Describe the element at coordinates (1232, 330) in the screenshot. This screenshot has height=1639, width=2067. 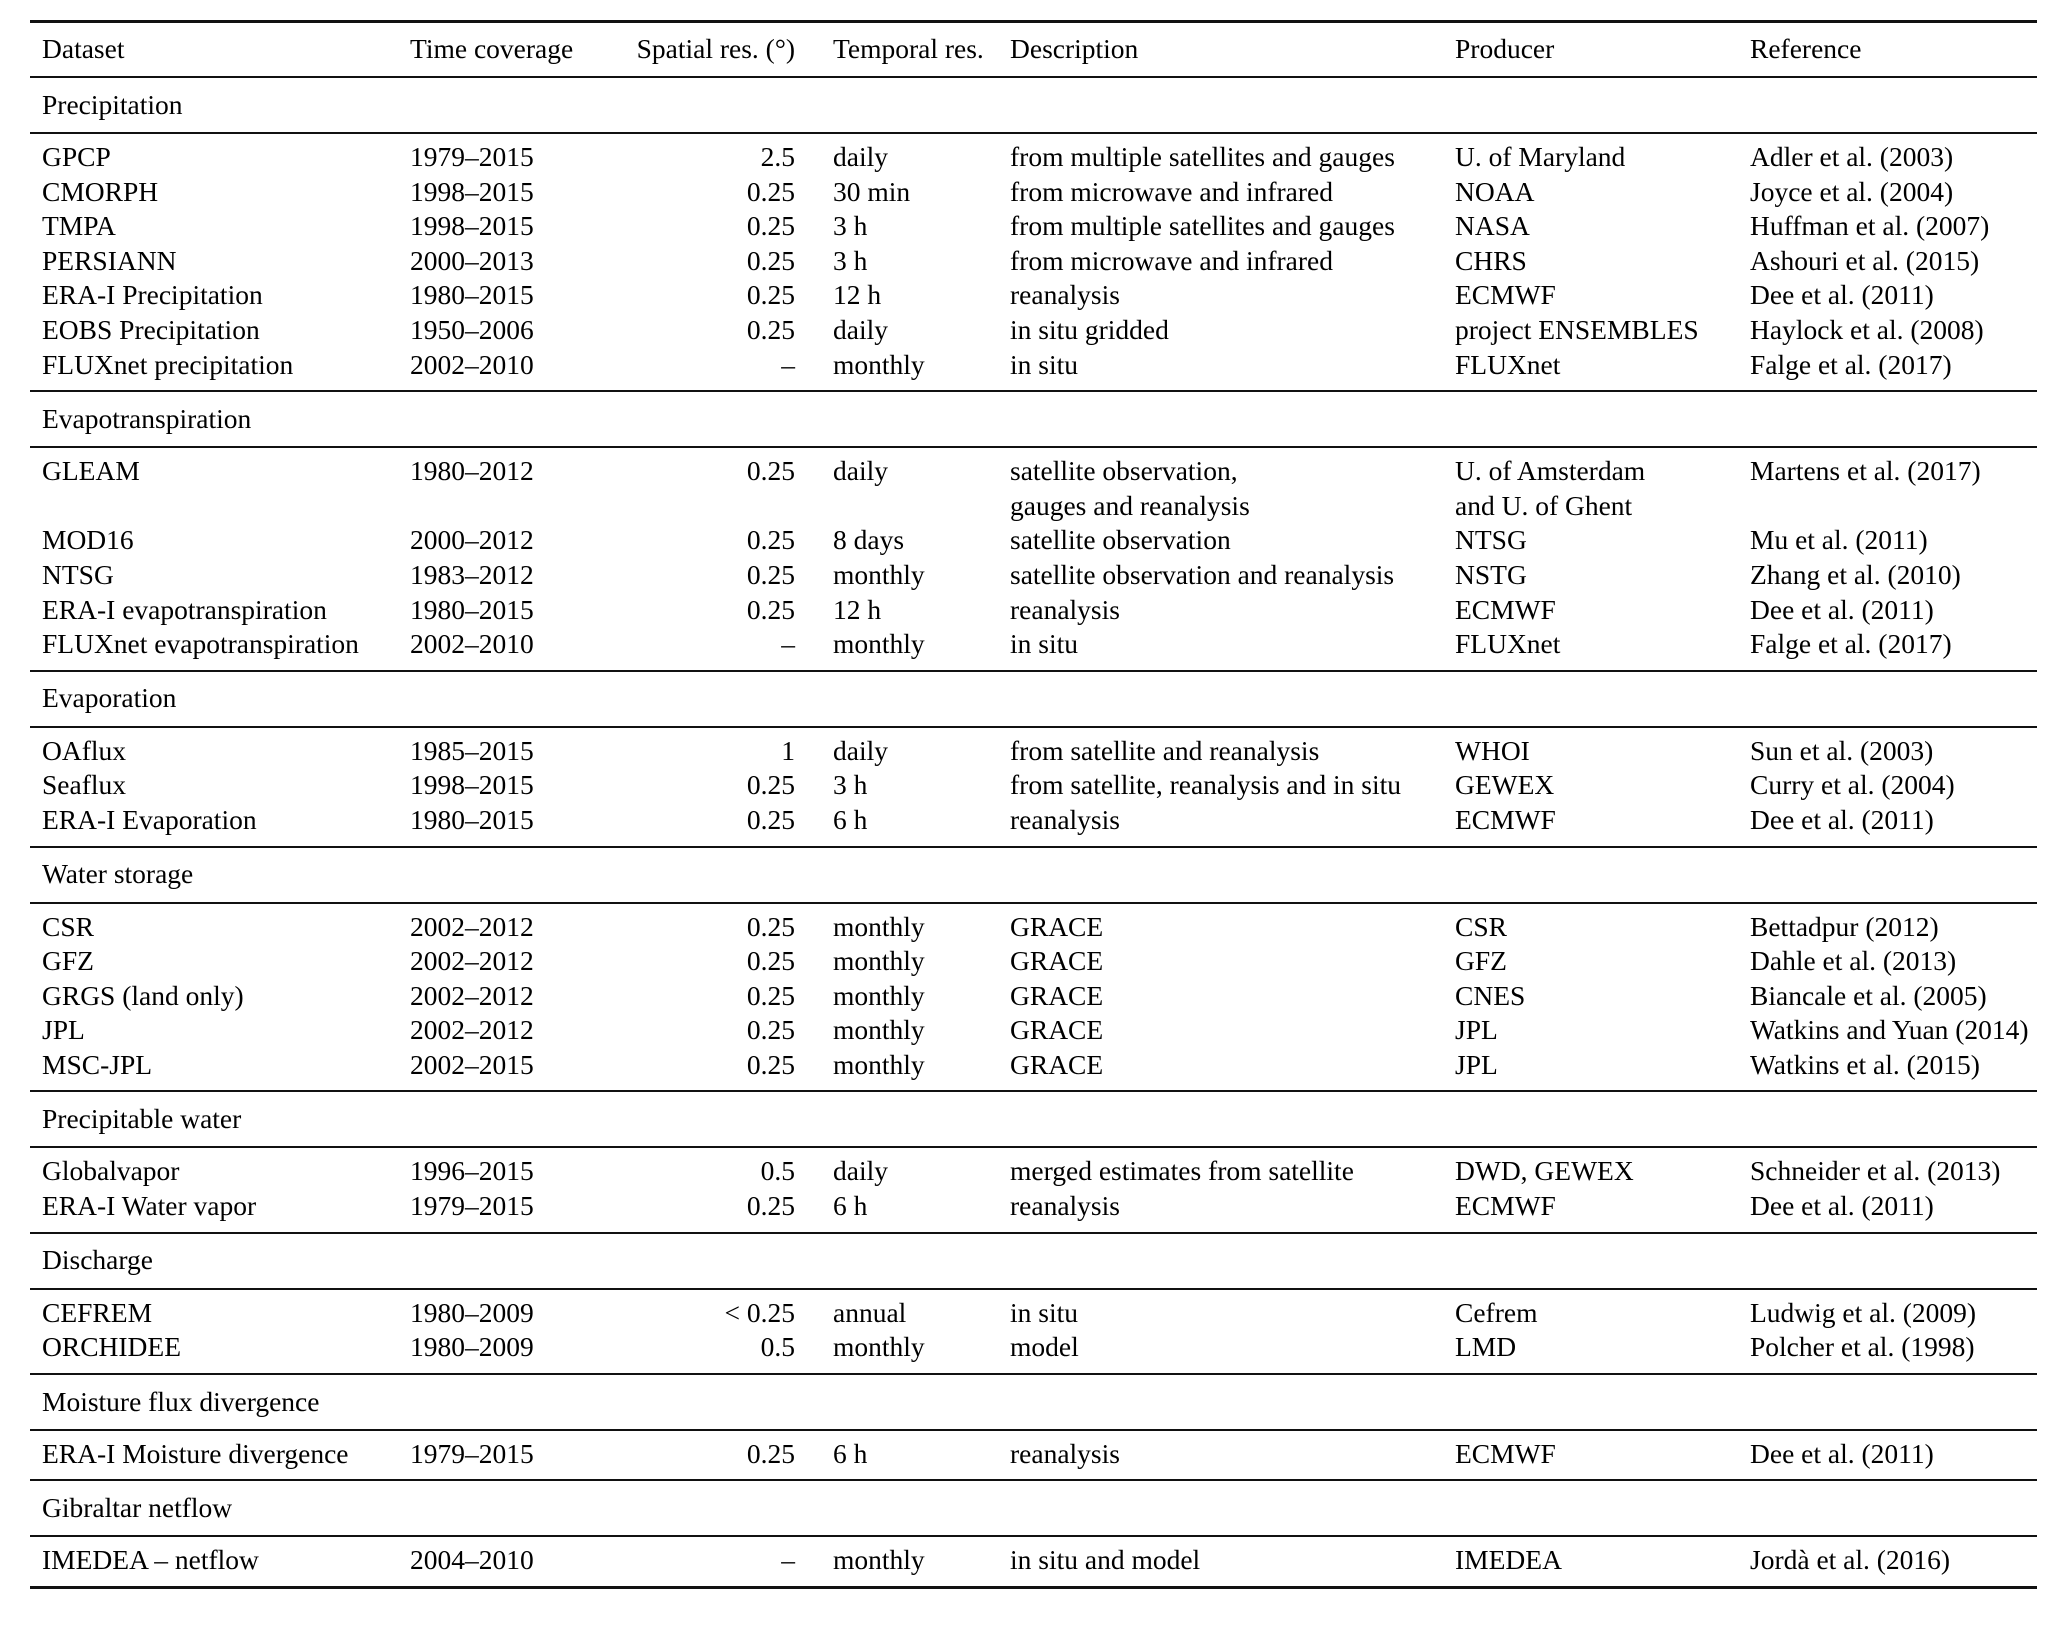
I see `cell-description: in situ gridded` at that location.